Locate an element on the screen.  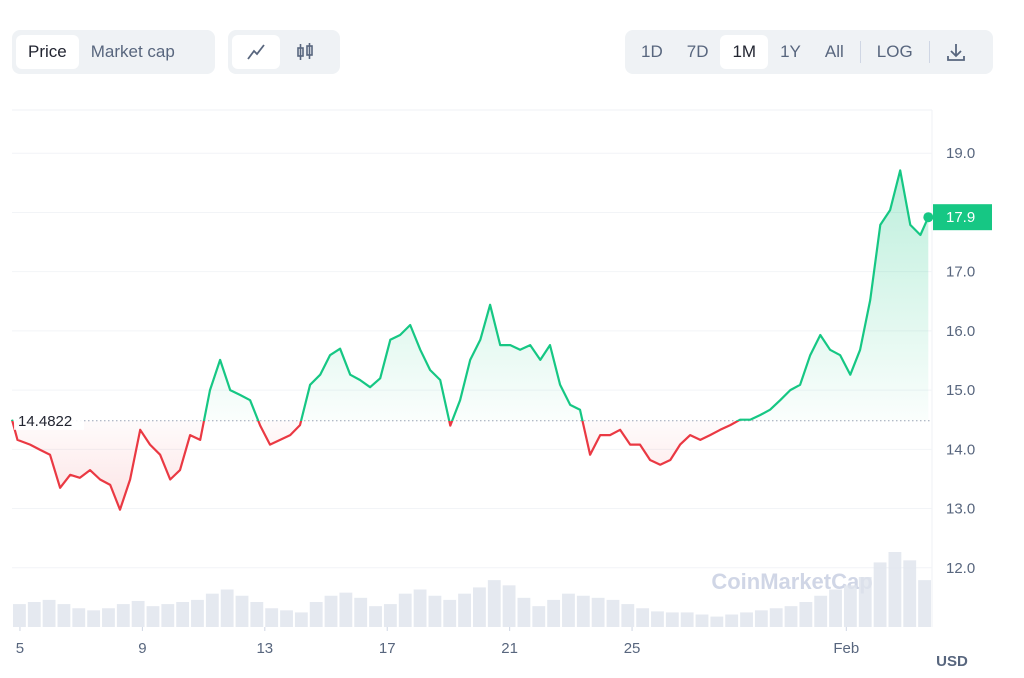
y-tick-label: 12.0 is located at coordinates (960, 568).